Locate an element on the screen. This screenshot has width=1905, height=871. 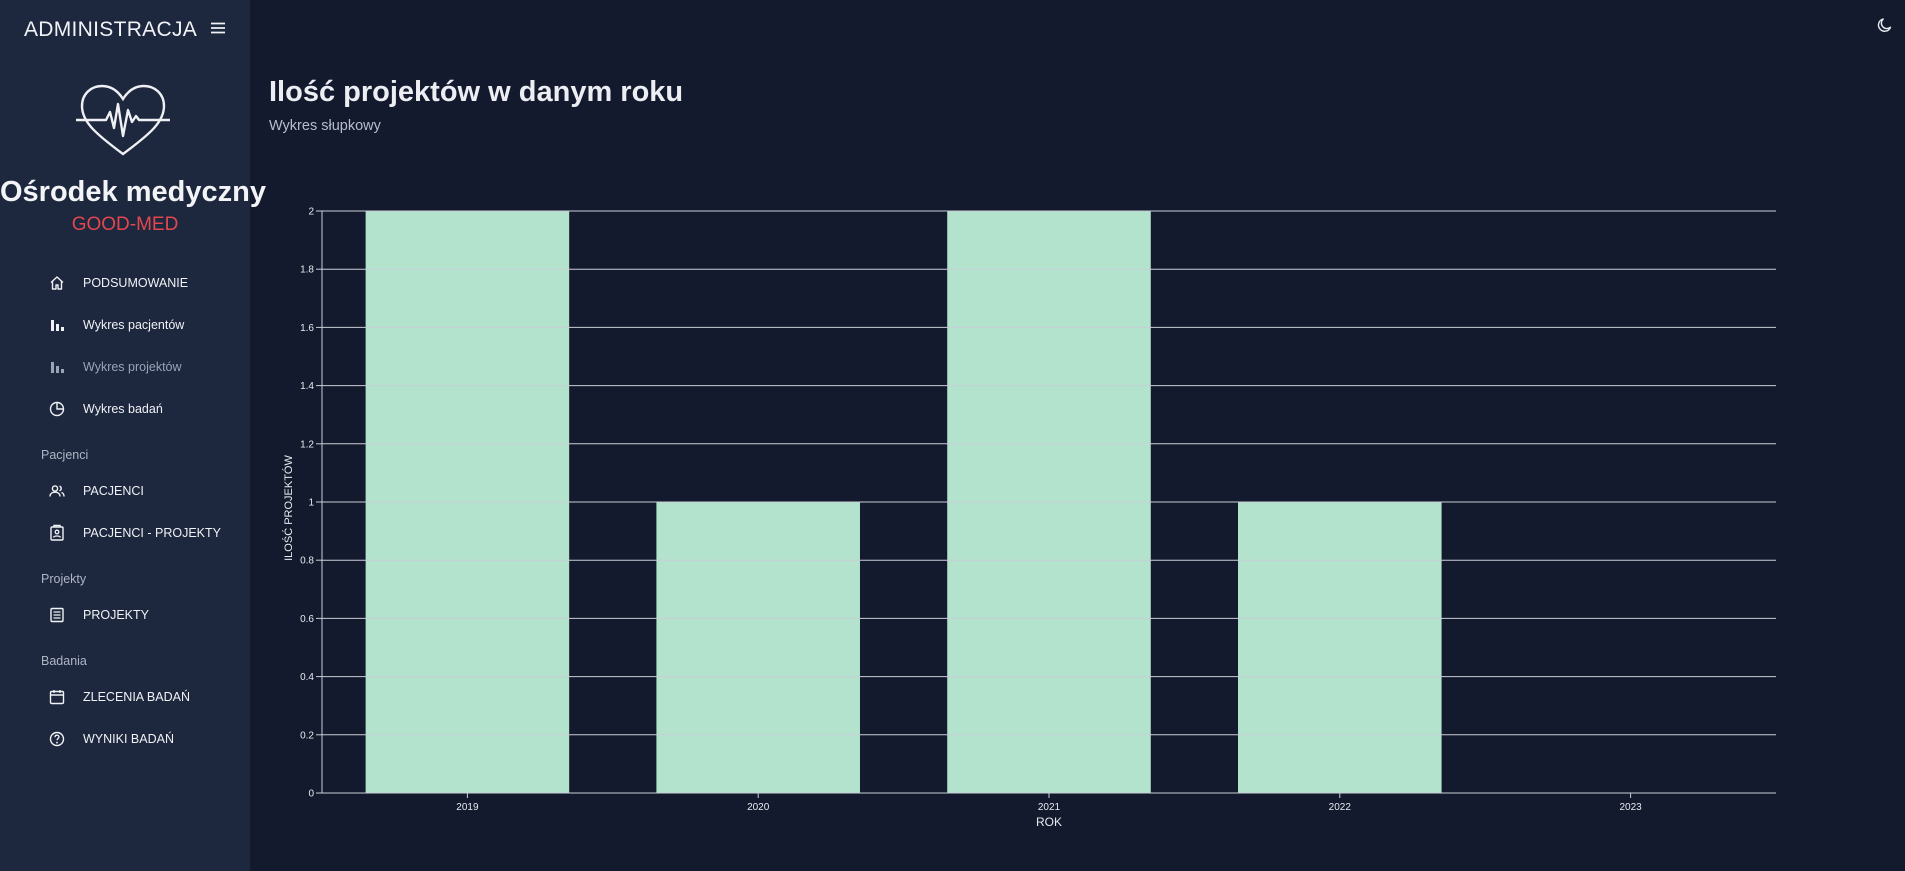
x-tick-label: 2021 is located at coordinates (1049, 807).